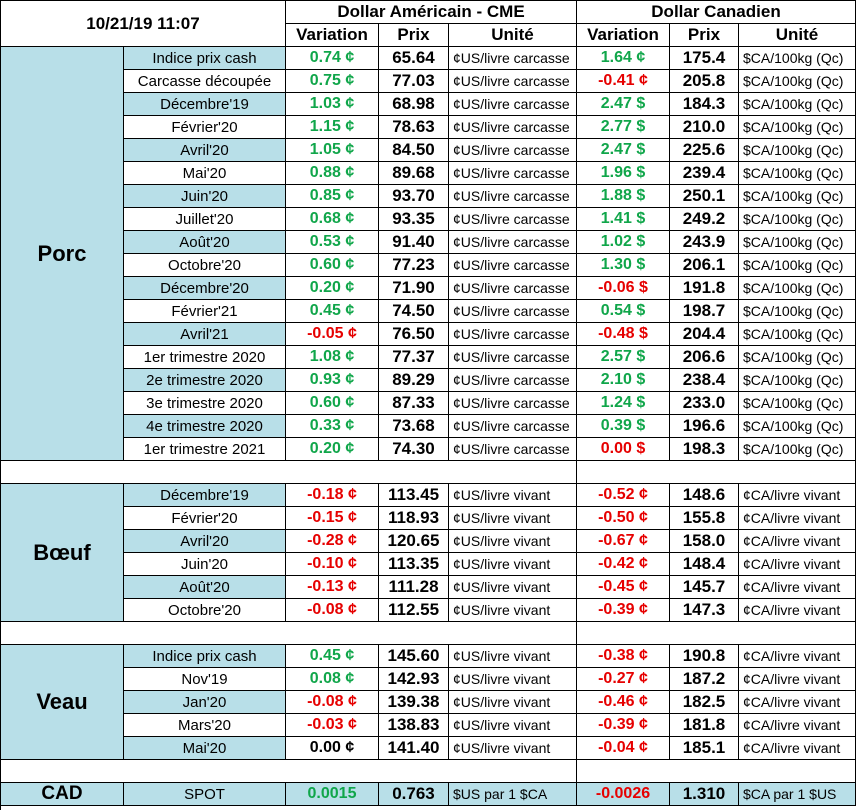 This screenshot has width=856, height=810. What do you see at coordinates (289, 633) in the screenshot?
I see `spacer-row` at bounding box center [289, 633].